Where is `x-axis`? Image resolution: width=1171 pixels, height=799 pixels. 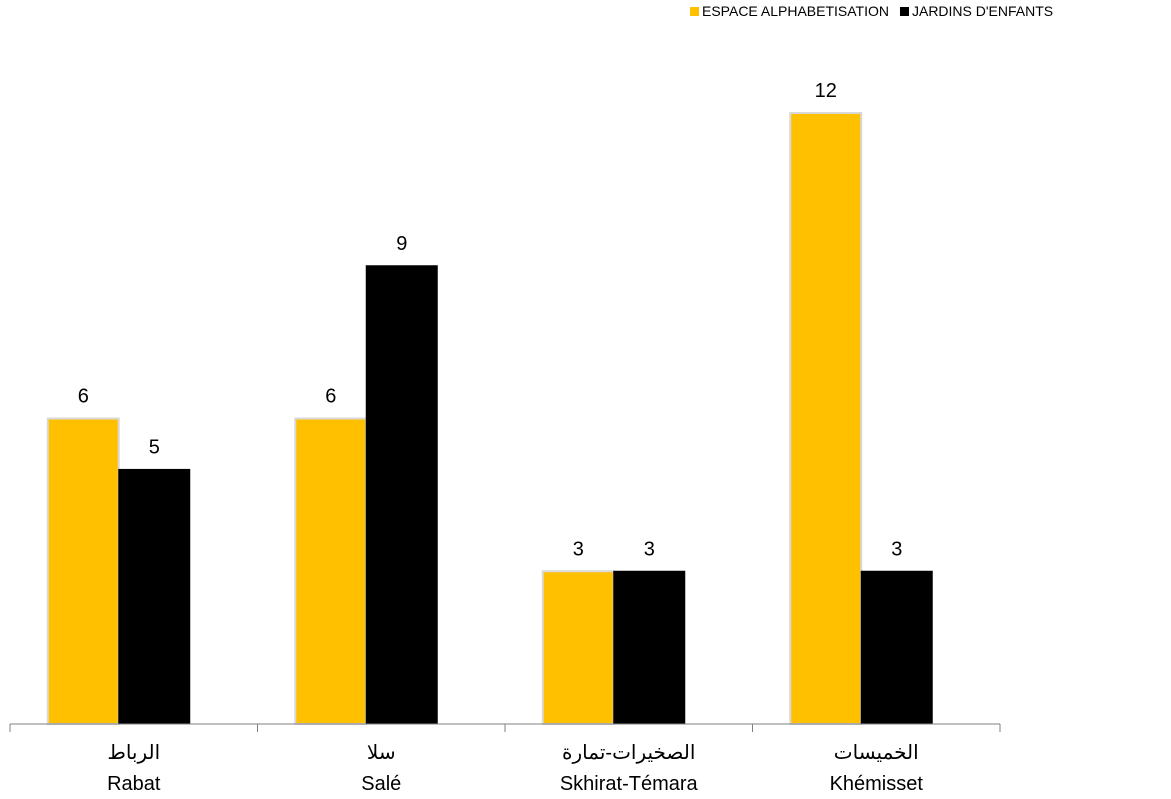 x-axis is located at coordinates (505, 727).